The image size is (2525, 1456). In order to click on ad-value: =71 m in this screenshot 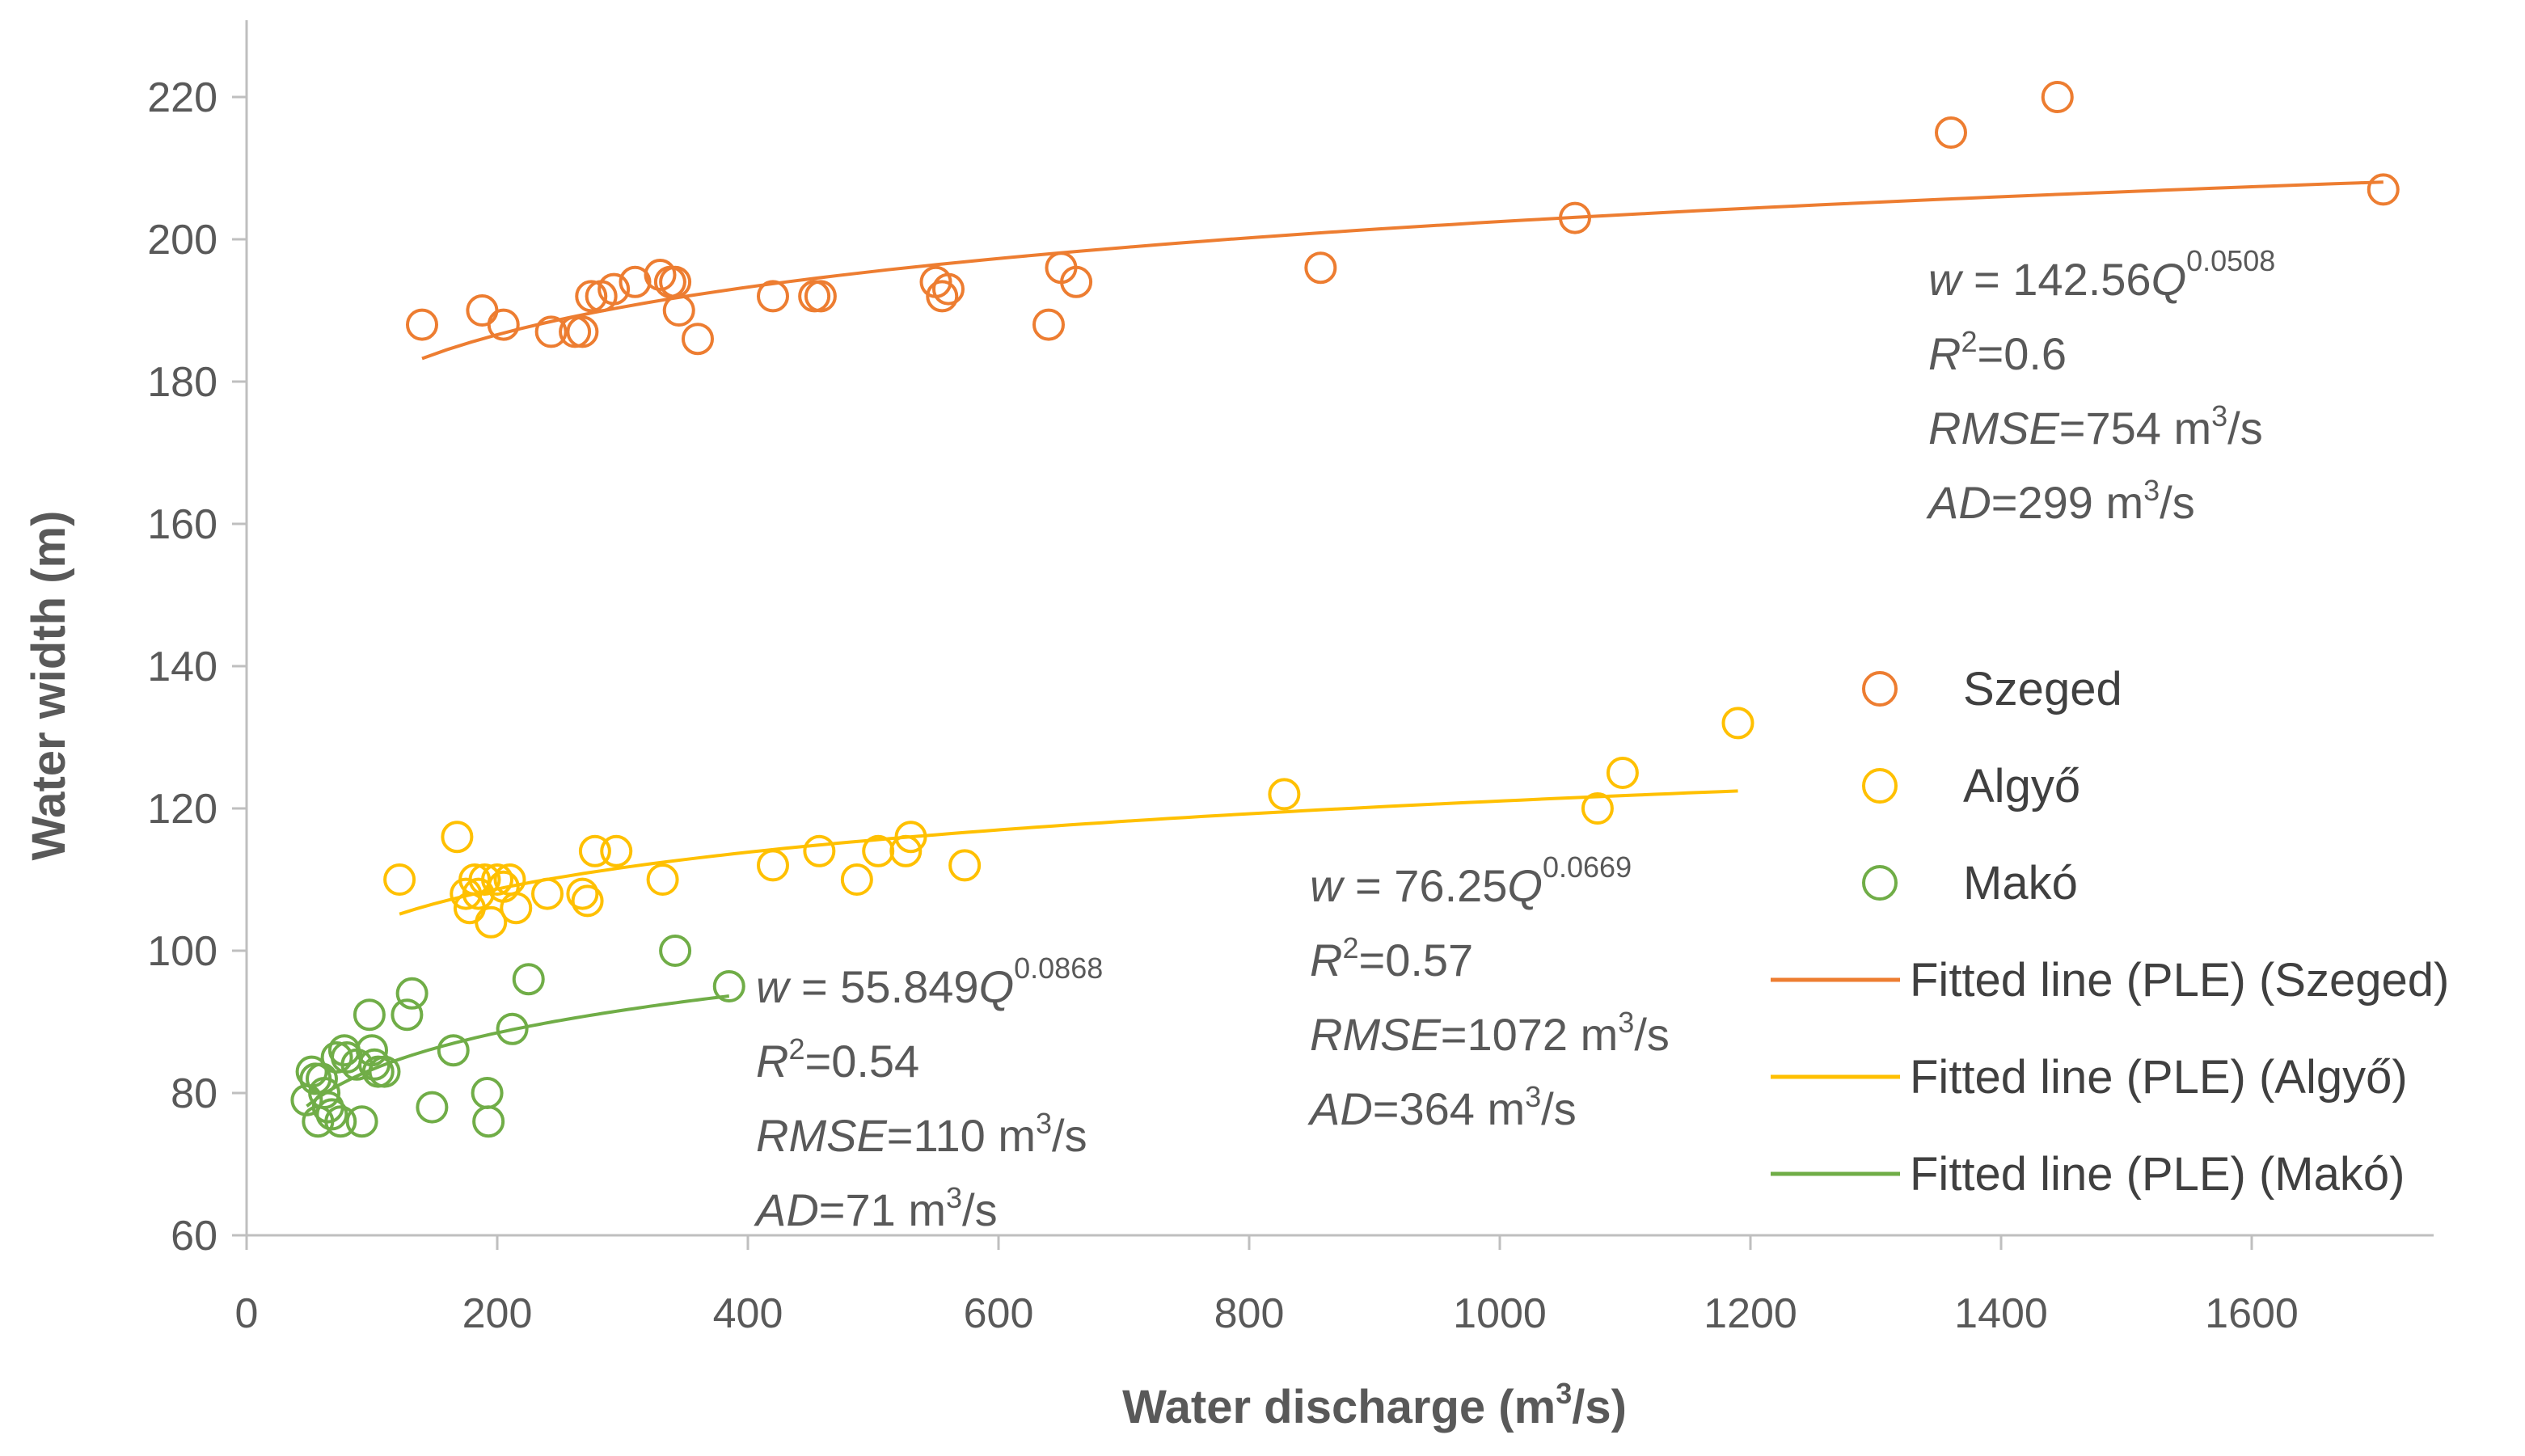, I will do `click(882, 1209)`.